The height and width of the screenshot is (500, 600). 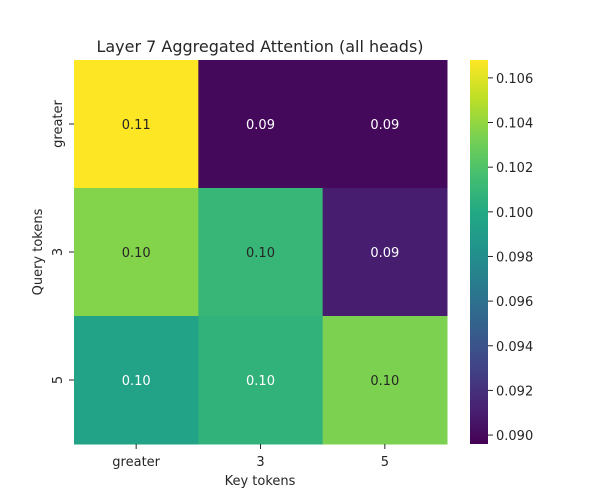 What do you see at coordinates (514, 302) in the screenshot?
I see `colorbar-tick-label: 0.096` at bounding box center [514, 302].